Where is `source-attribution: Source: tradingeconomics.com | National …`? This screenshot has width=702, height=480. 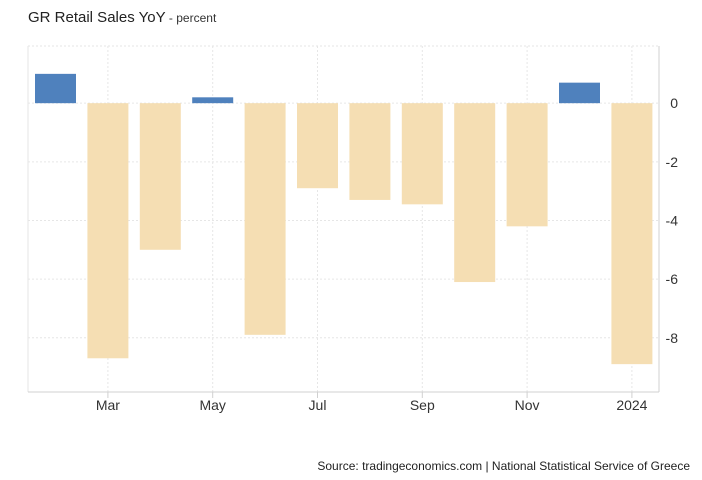 source-attribution: Source: tradingeconomics.com | National … is located at coordinates (503, 466).